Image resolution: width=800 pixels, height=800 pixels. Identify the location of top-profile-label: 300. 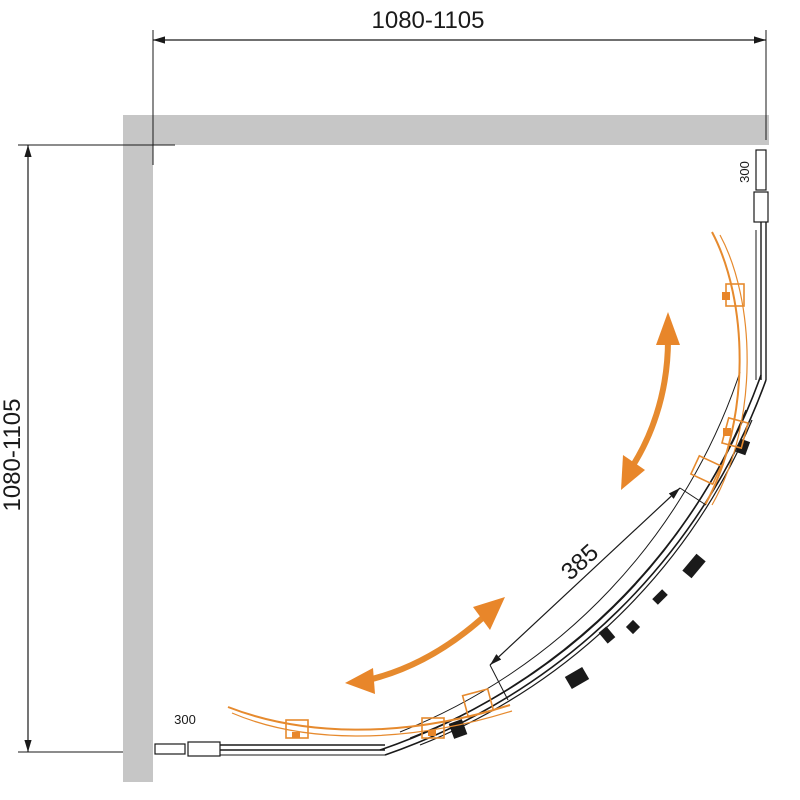
(744, 172).